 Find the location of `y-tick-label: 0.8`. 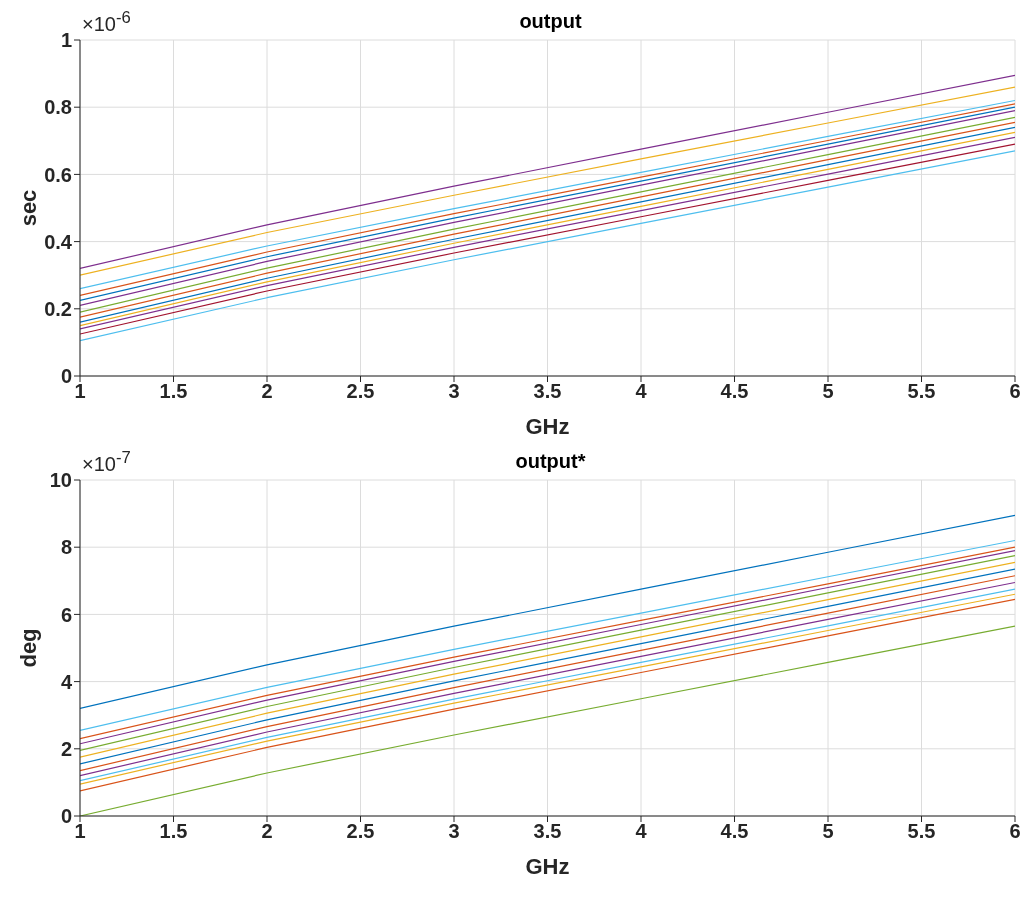

y-tick-label: 0.8 is located at coordinates (58, 107).